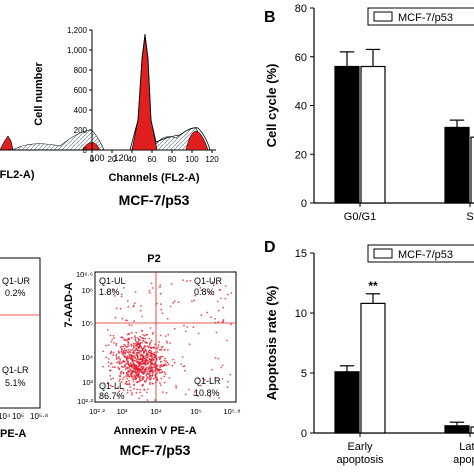 The image size is (474, 474). I want to click on bar-chart-category-label: G0/G1, so click(360, 217).